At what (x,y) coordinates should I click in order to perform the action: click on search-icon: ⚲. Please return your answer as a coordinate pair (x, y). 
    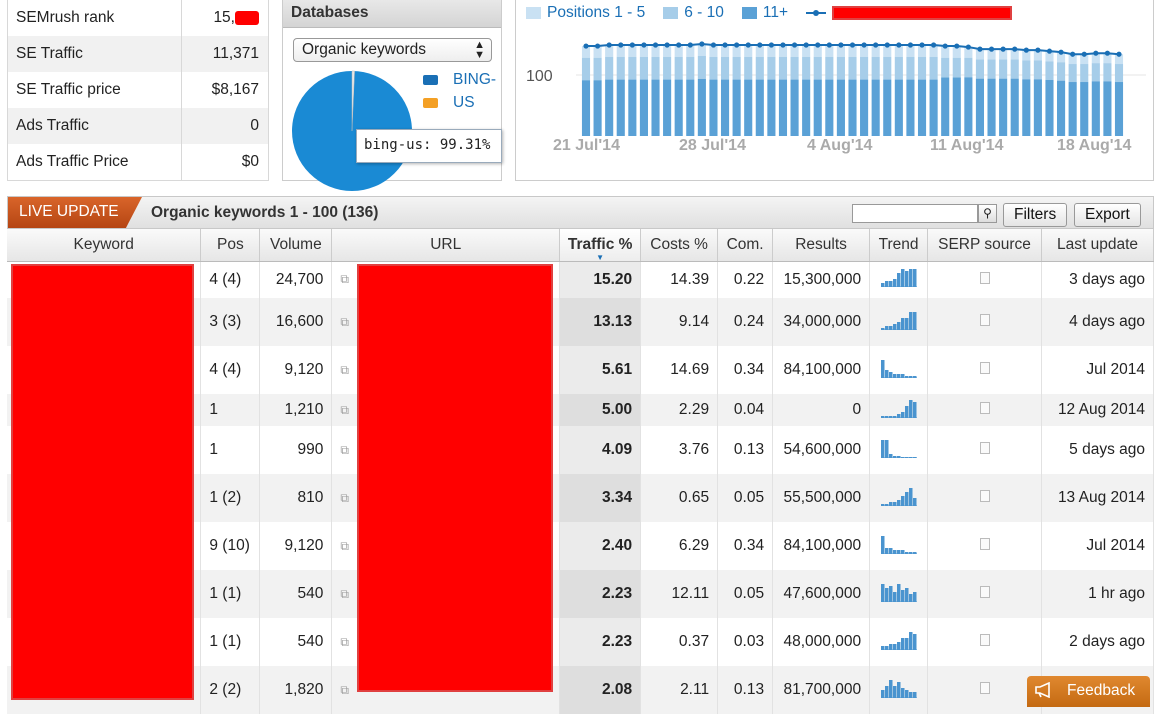
    Looking at the image, I should click on (987, 213).